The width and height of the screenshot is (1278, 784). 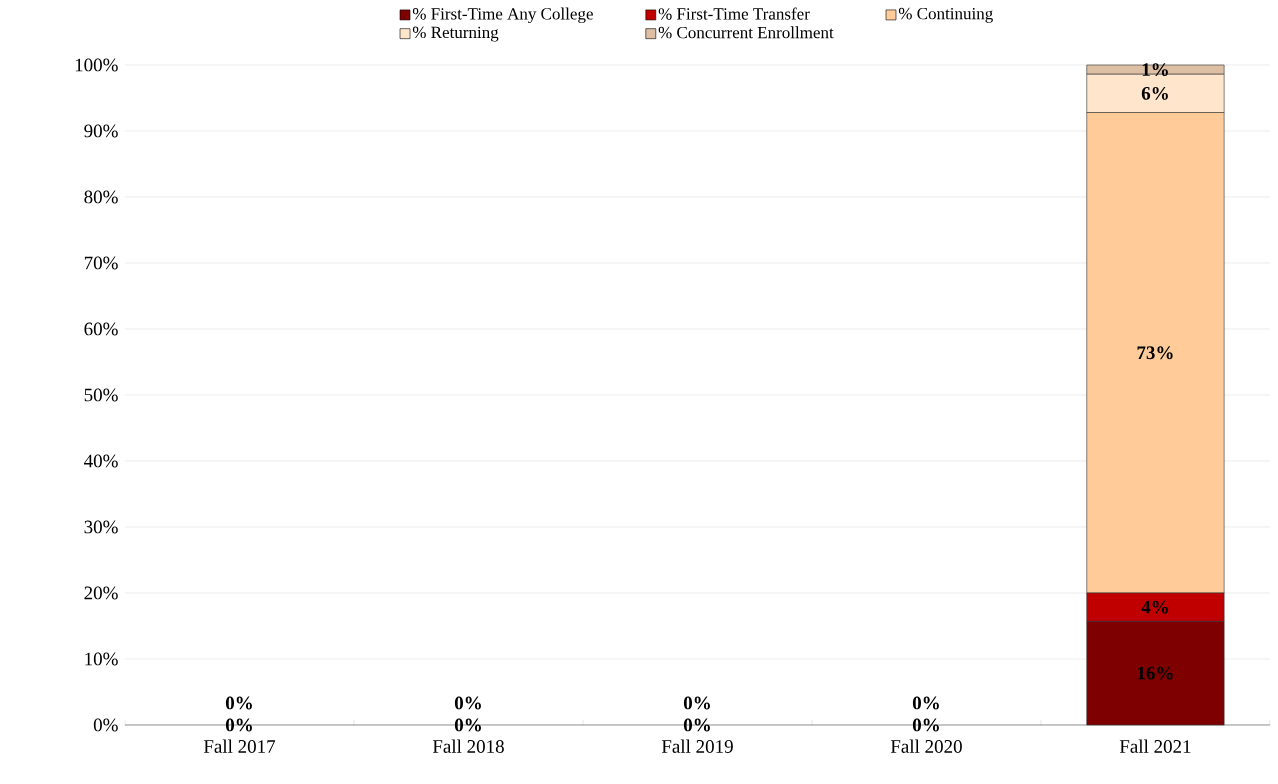 What do you see at coordinates (468, 746) in the screenshot?
I see `x-tick-label: Fall 2018` at bounding box center [468, 746].